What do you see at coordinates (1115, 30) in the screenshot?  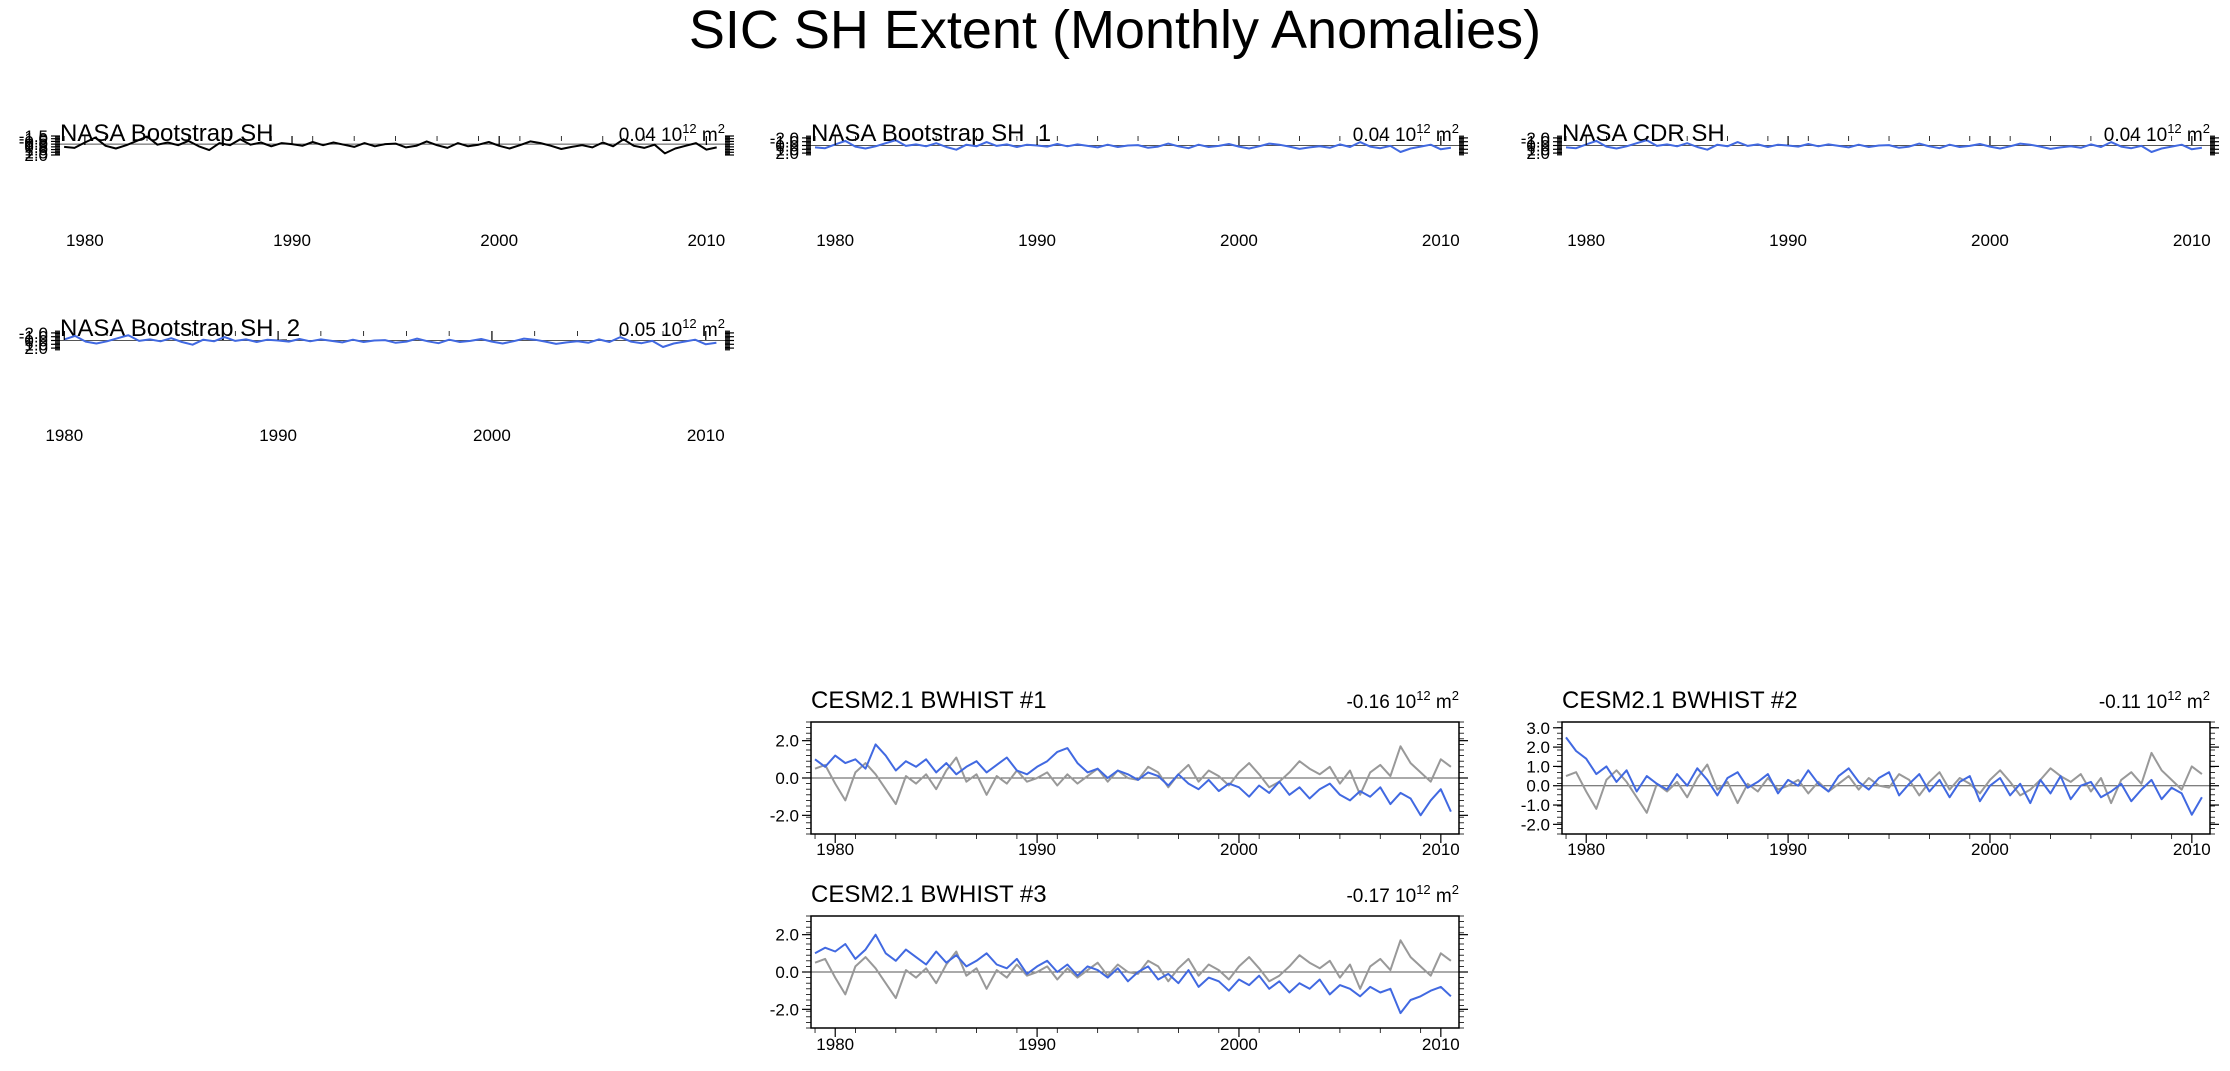 I see `page-title: SIC SH Extent (Monthly Anomalies)` at bounding box center [1115, 30].